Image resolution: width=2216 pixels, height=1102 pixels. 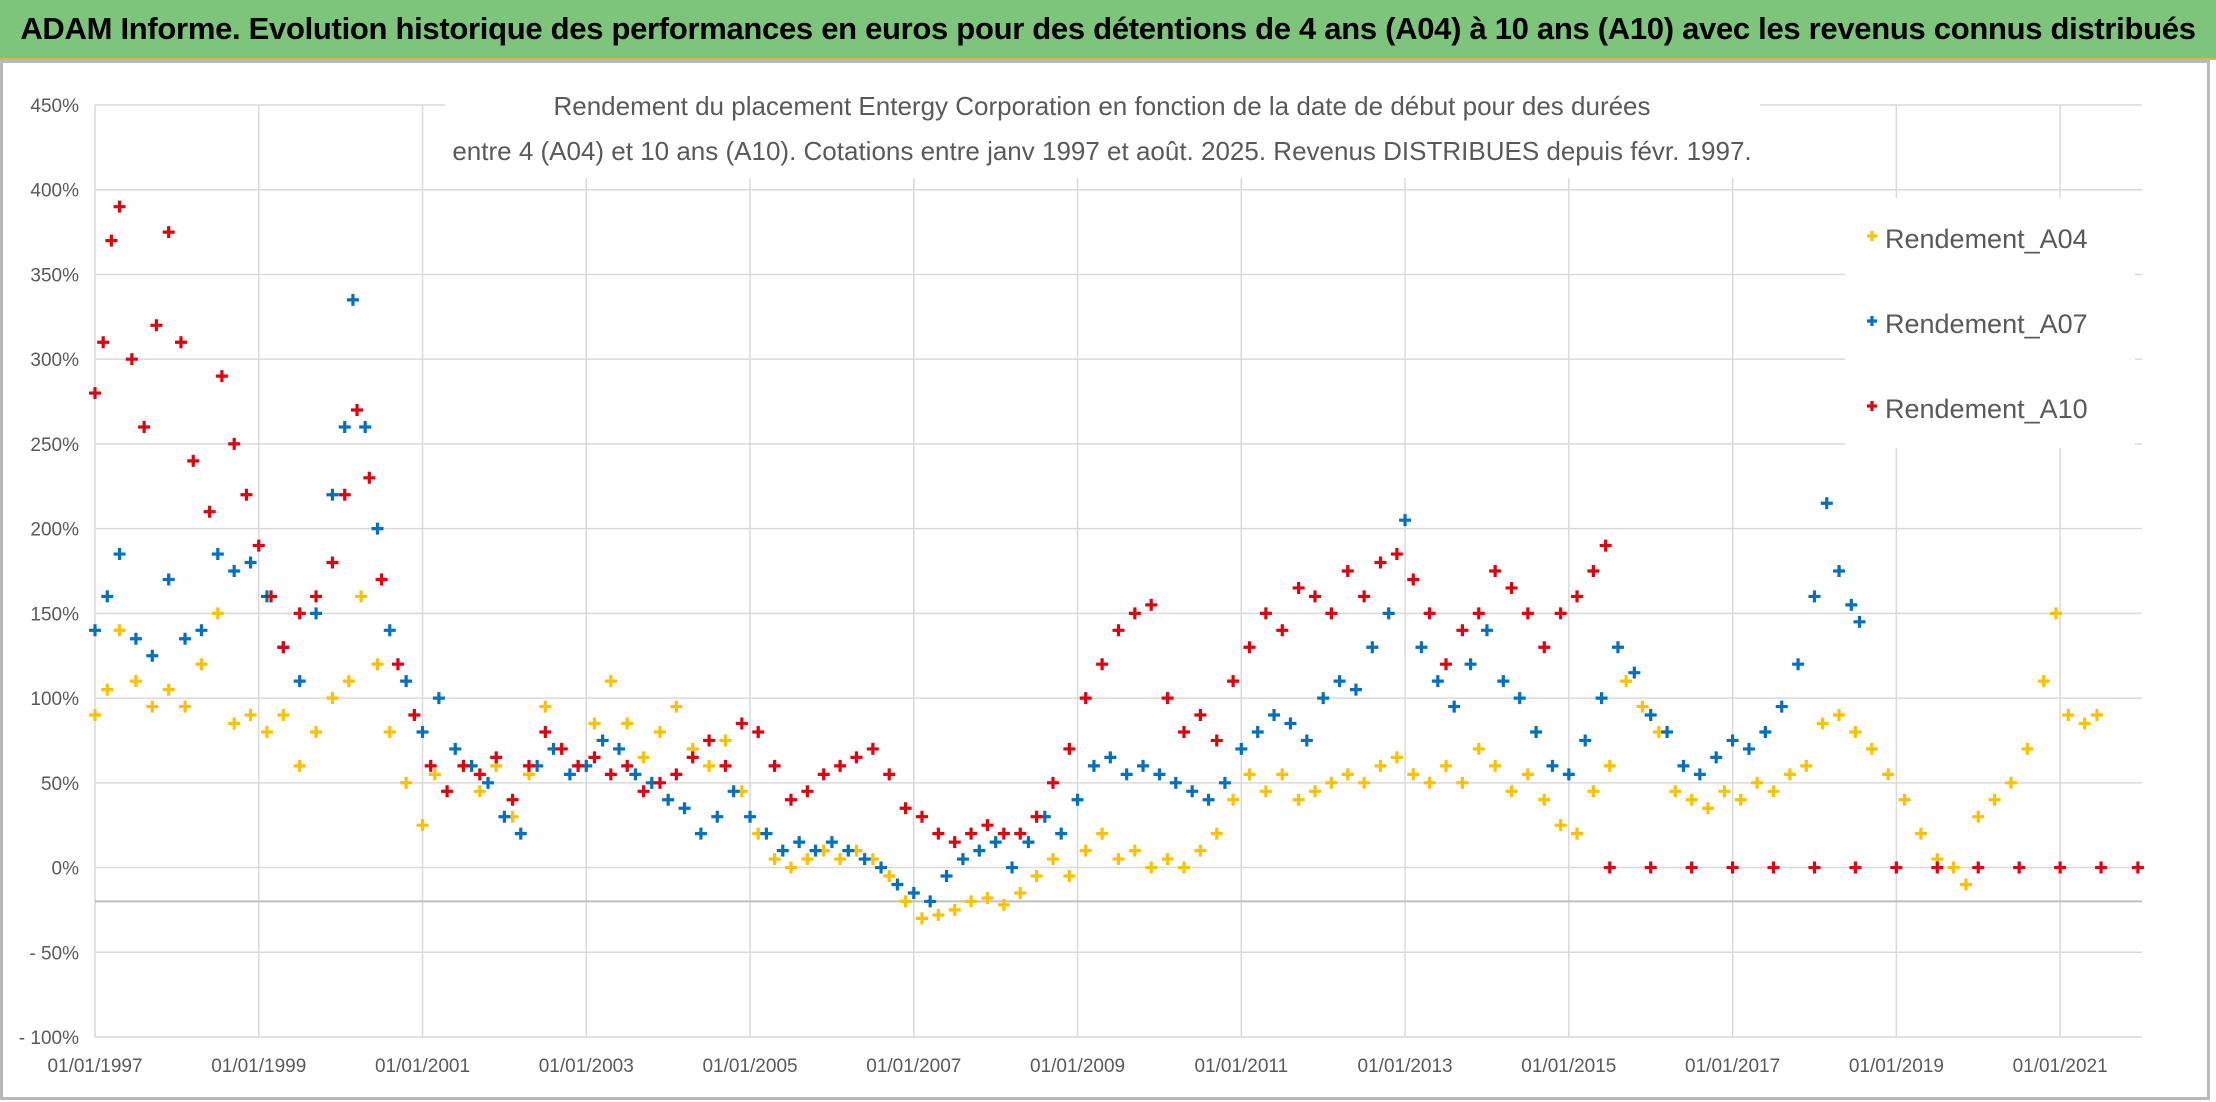 What do you see at coordinates (1896, 1066) in the screenshot?
I see `x-tick-label: 01/01/2019` at bounding box center [1896, 1066].